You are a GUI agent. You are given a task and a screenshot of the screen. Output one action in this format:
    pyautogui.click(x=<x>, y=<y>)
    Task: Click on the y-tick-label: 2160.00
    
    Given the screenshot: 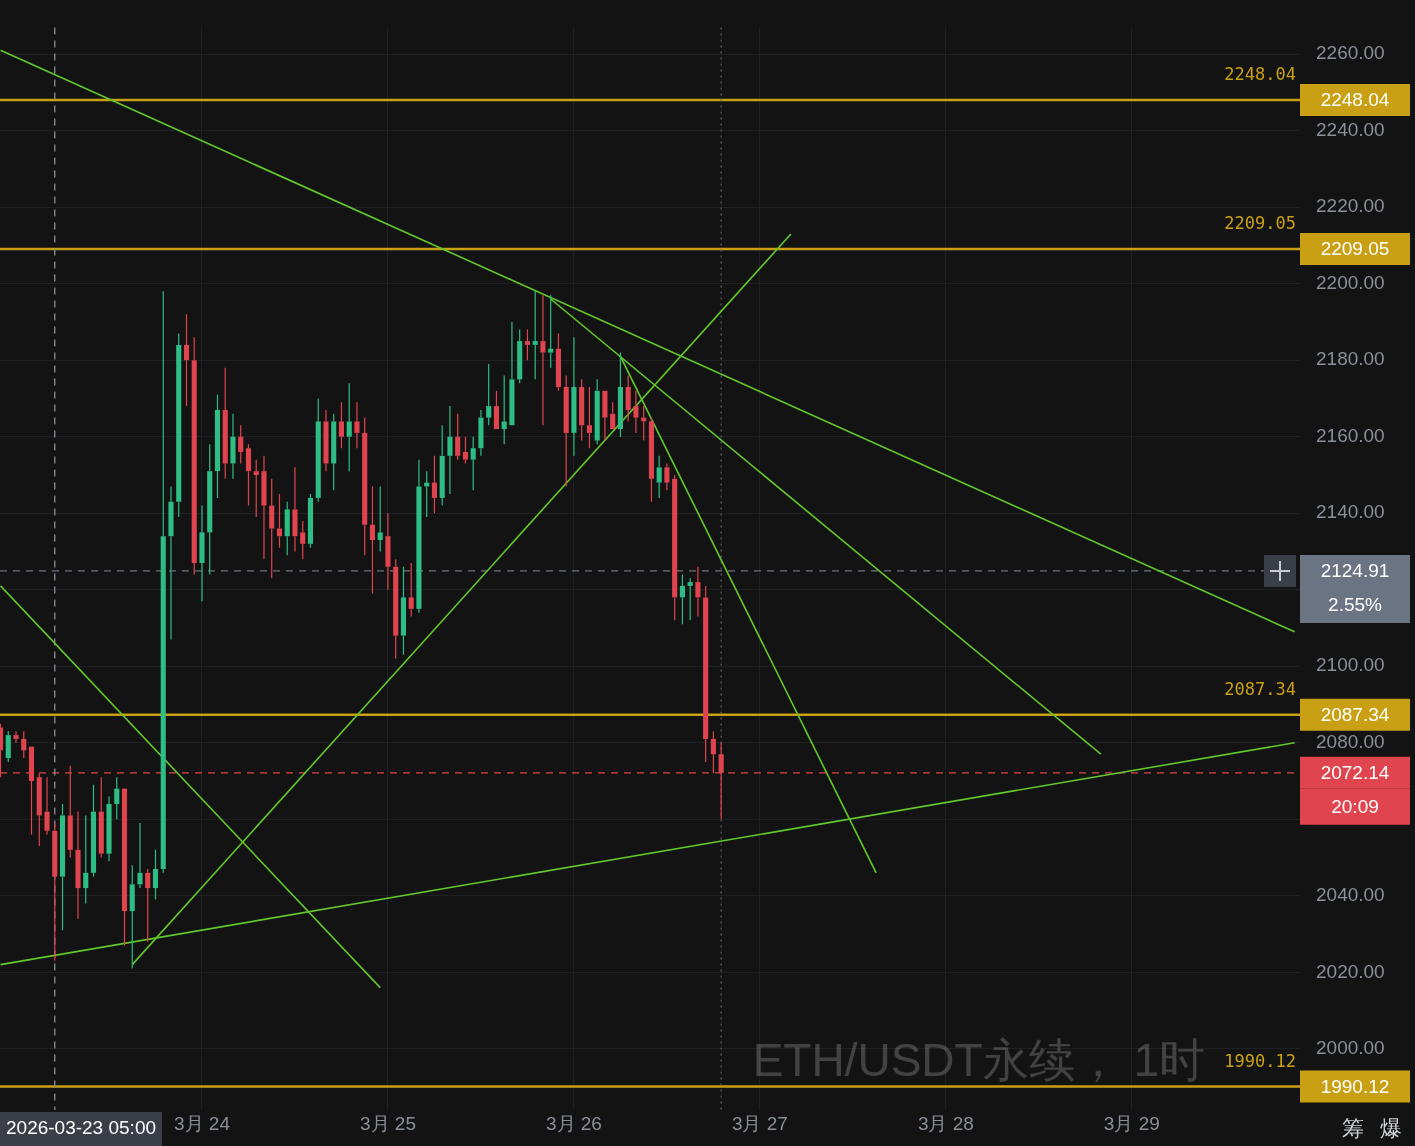 What is the action you would take?
    pyautogui.click(x=1350, y=435)
    